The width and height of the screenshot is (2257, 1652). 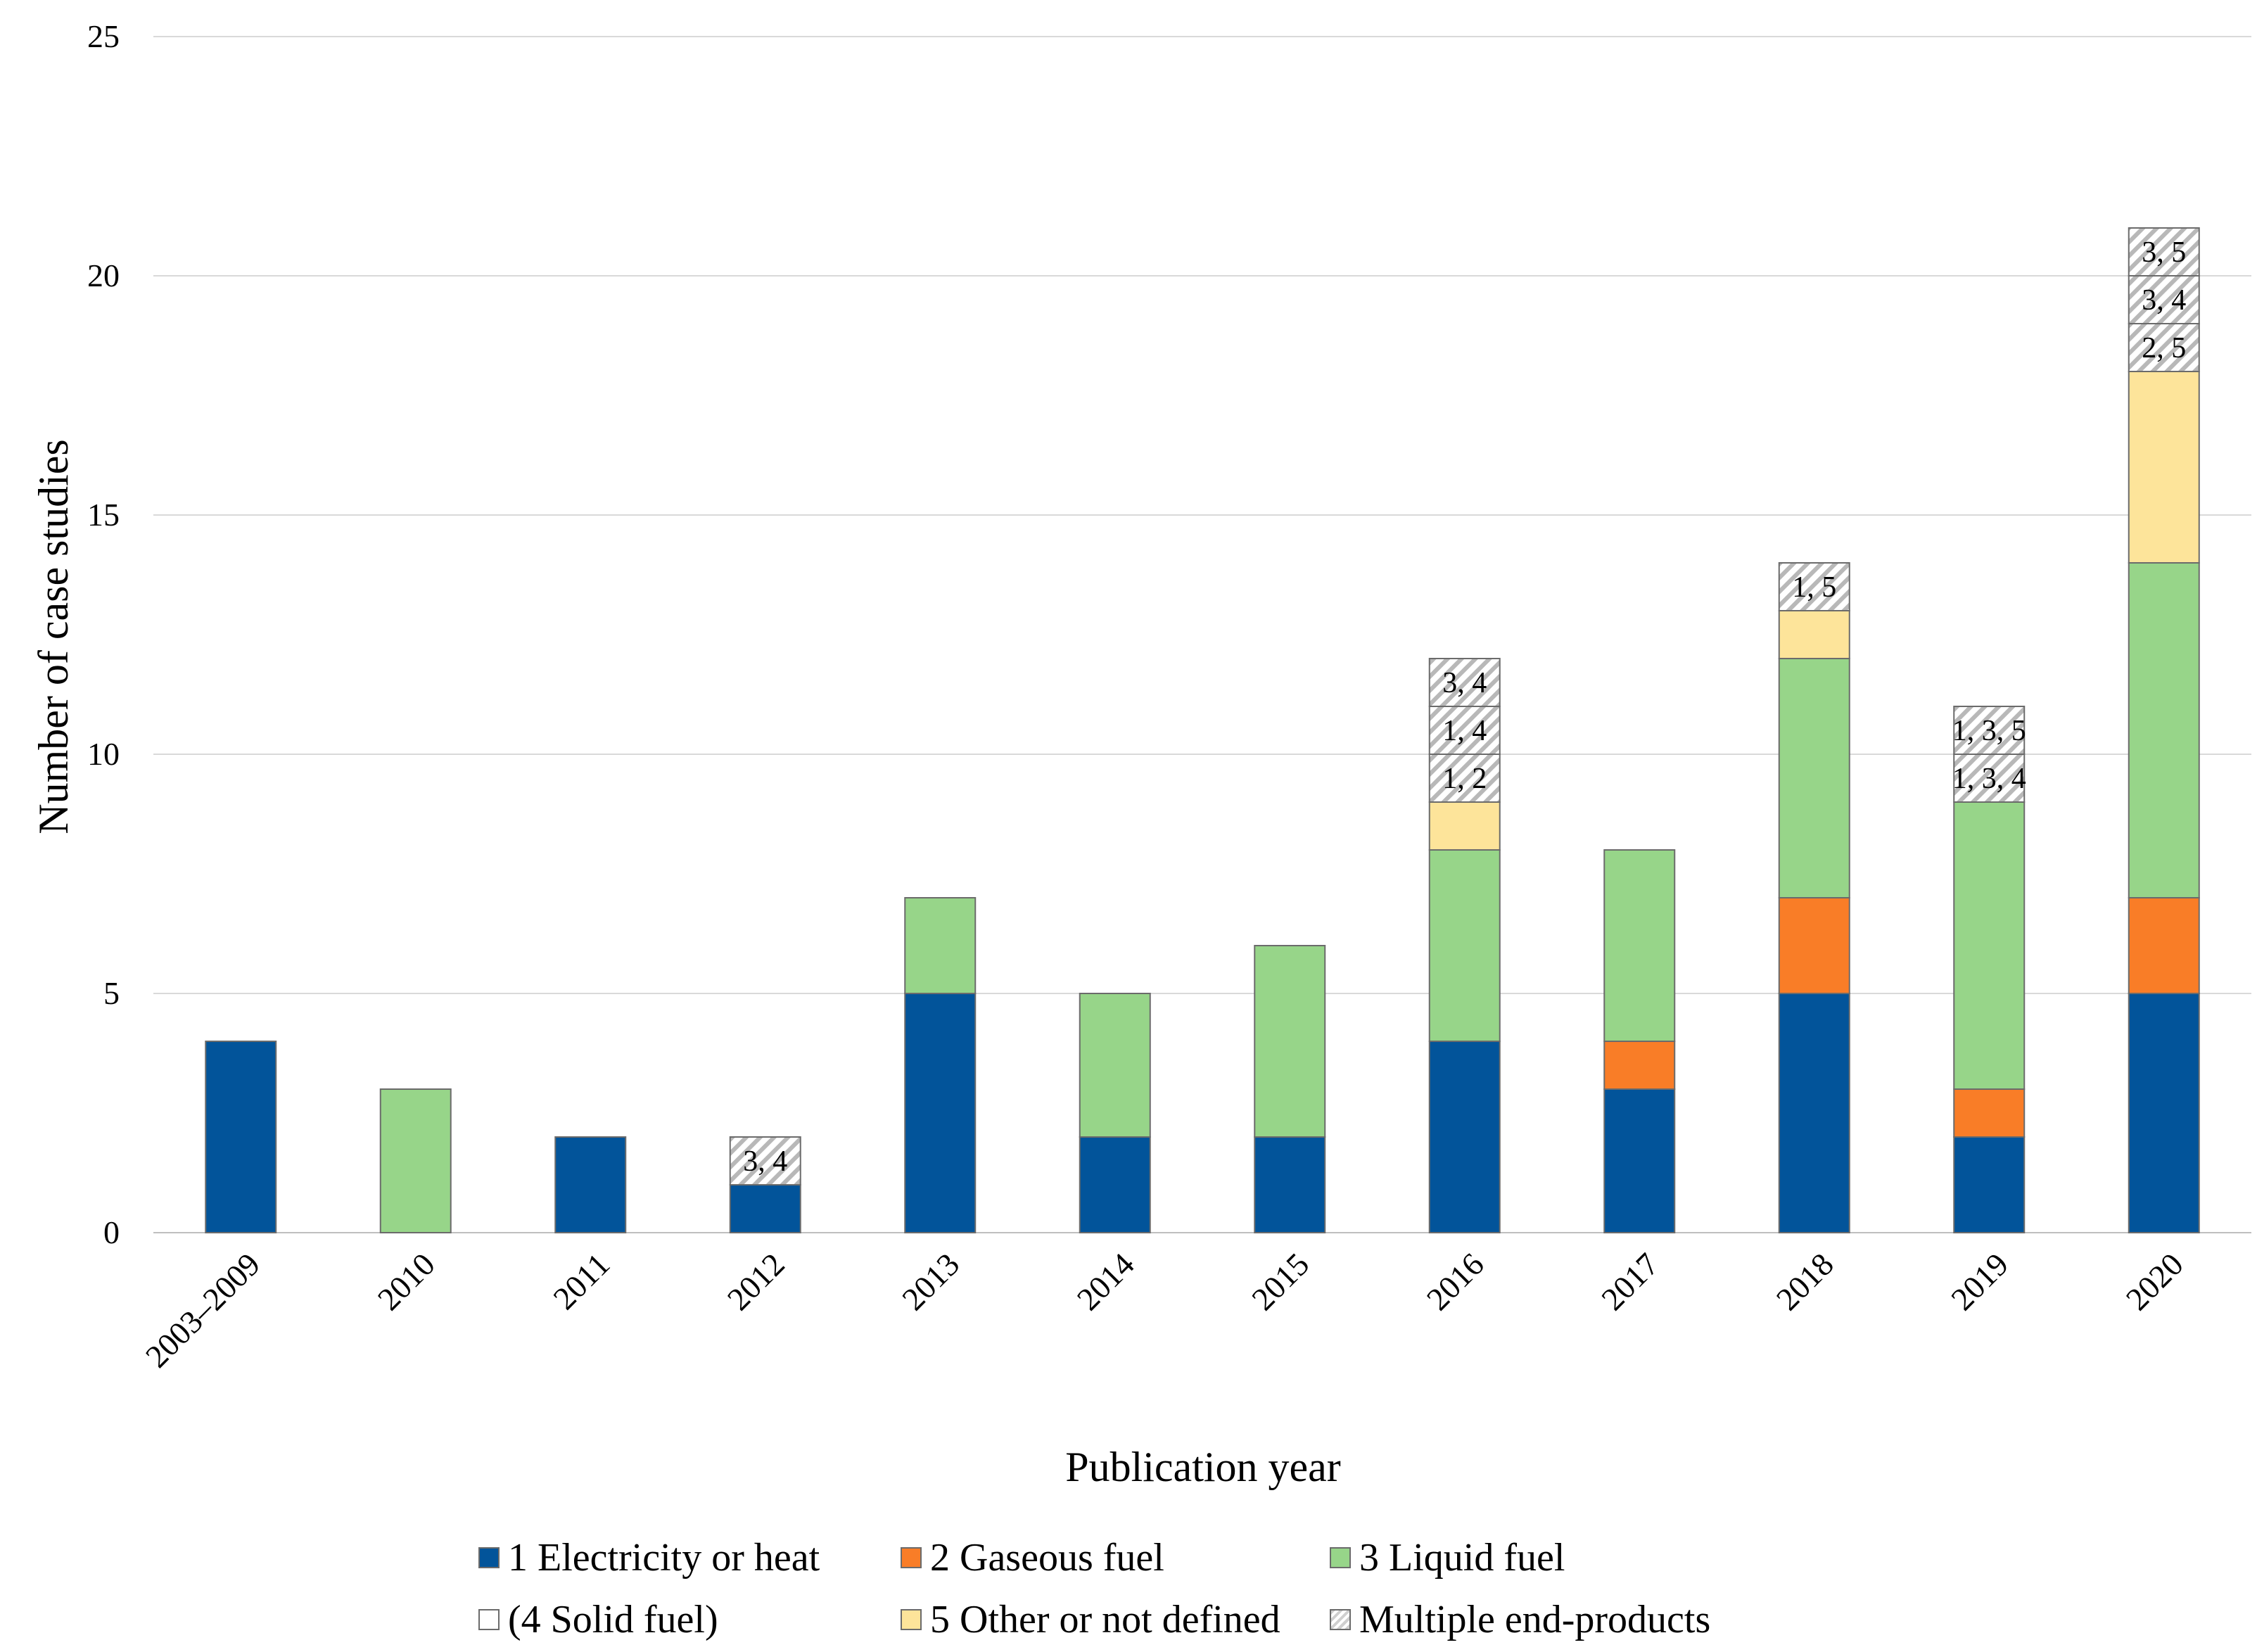 What do you see at coordinates (1462, 1558) in the screenshot?
I see `legend-label-liquid: 3 Liquid fuel` at bounding box center [1462, 1558].